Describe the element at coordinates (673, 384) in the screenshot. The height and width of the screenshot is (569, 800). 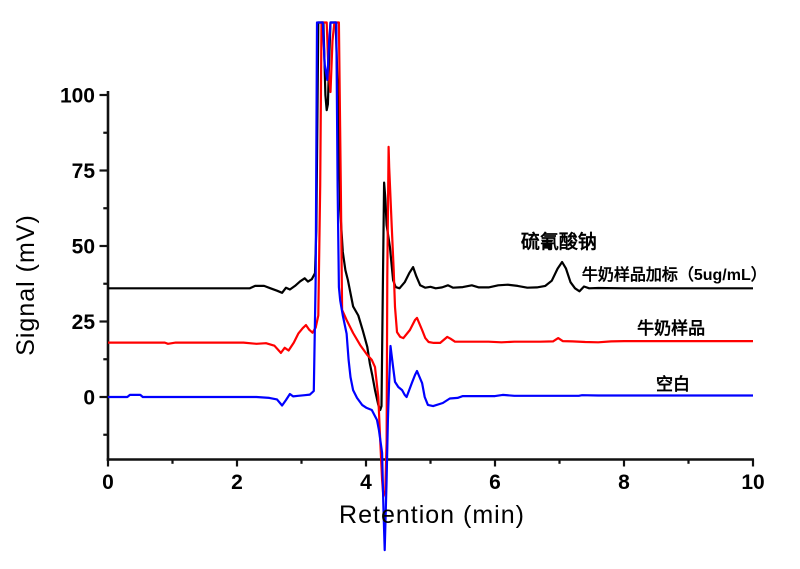
I see `annotation-label-3: 空白` at that location.